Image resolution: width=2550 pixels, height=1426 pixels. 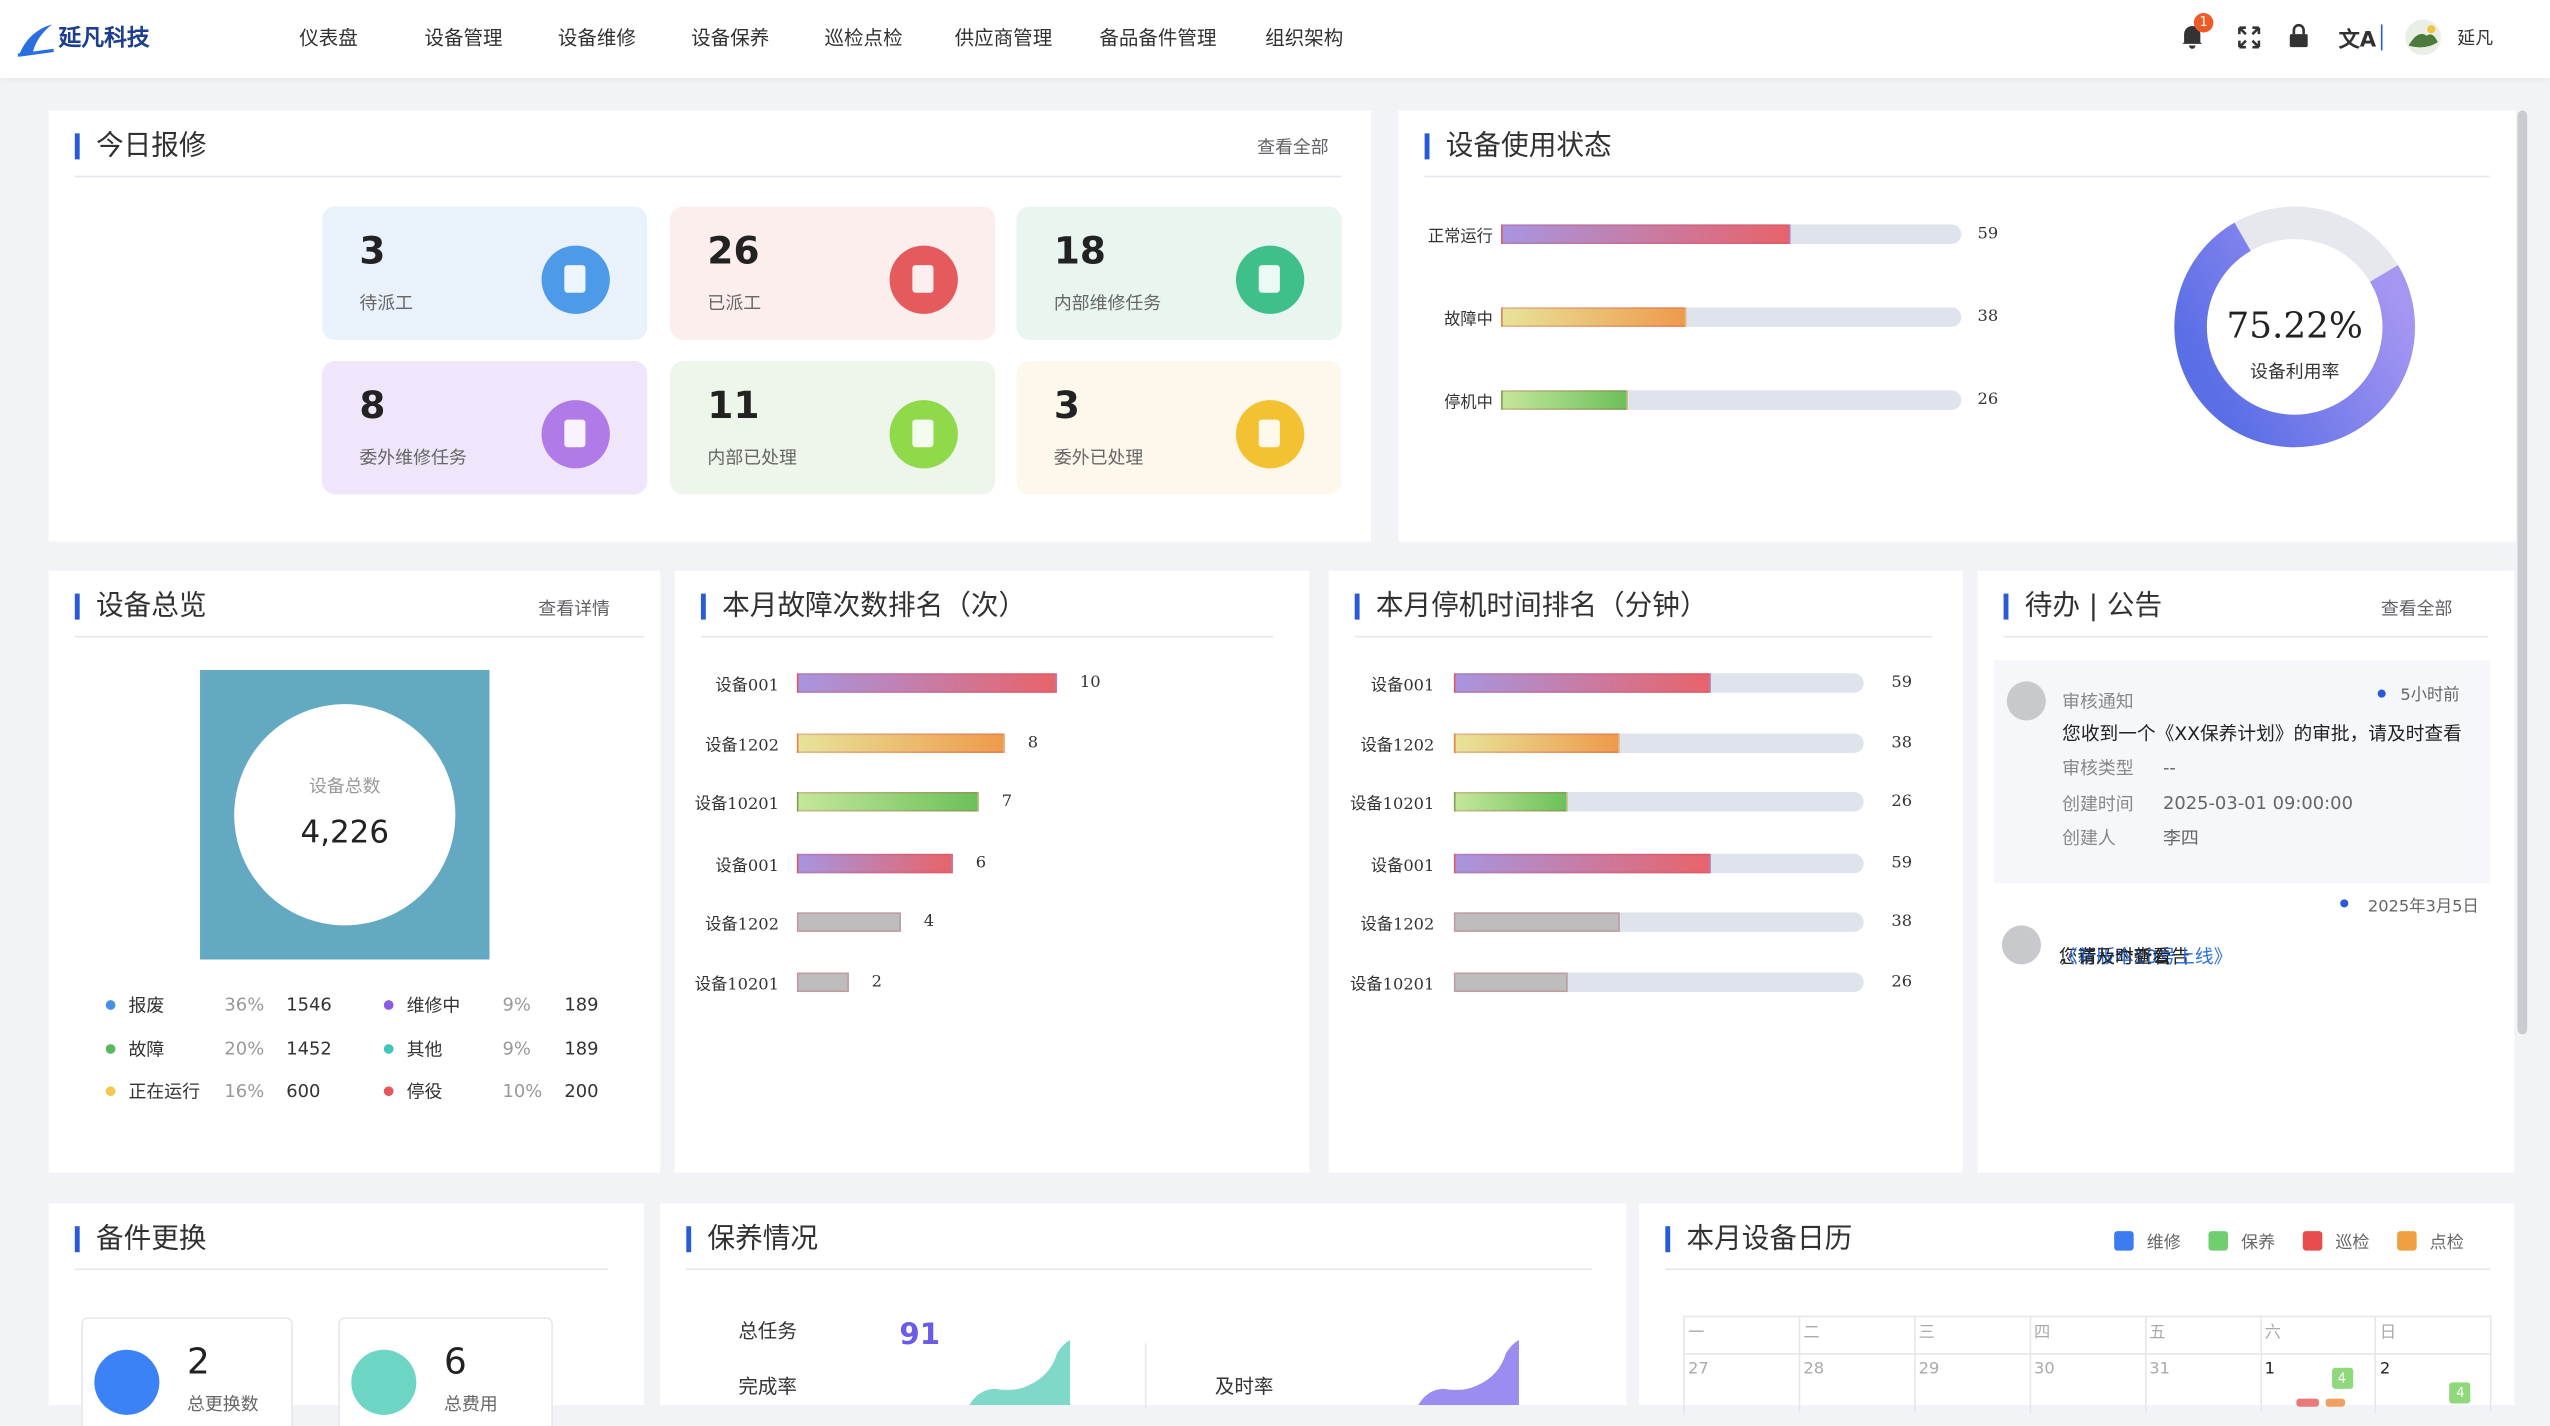 What do you see at coordinates (2269, 1369) in the screenshot?
I see `day-number: 1` at bounding box center [2269, 1369].